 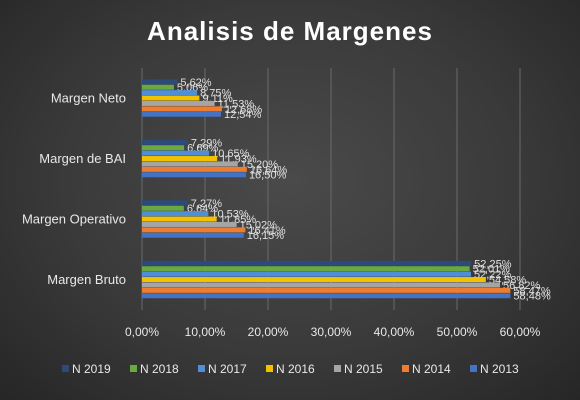 I want to click on data-label: 16,64%, so click(x=269, y=170).